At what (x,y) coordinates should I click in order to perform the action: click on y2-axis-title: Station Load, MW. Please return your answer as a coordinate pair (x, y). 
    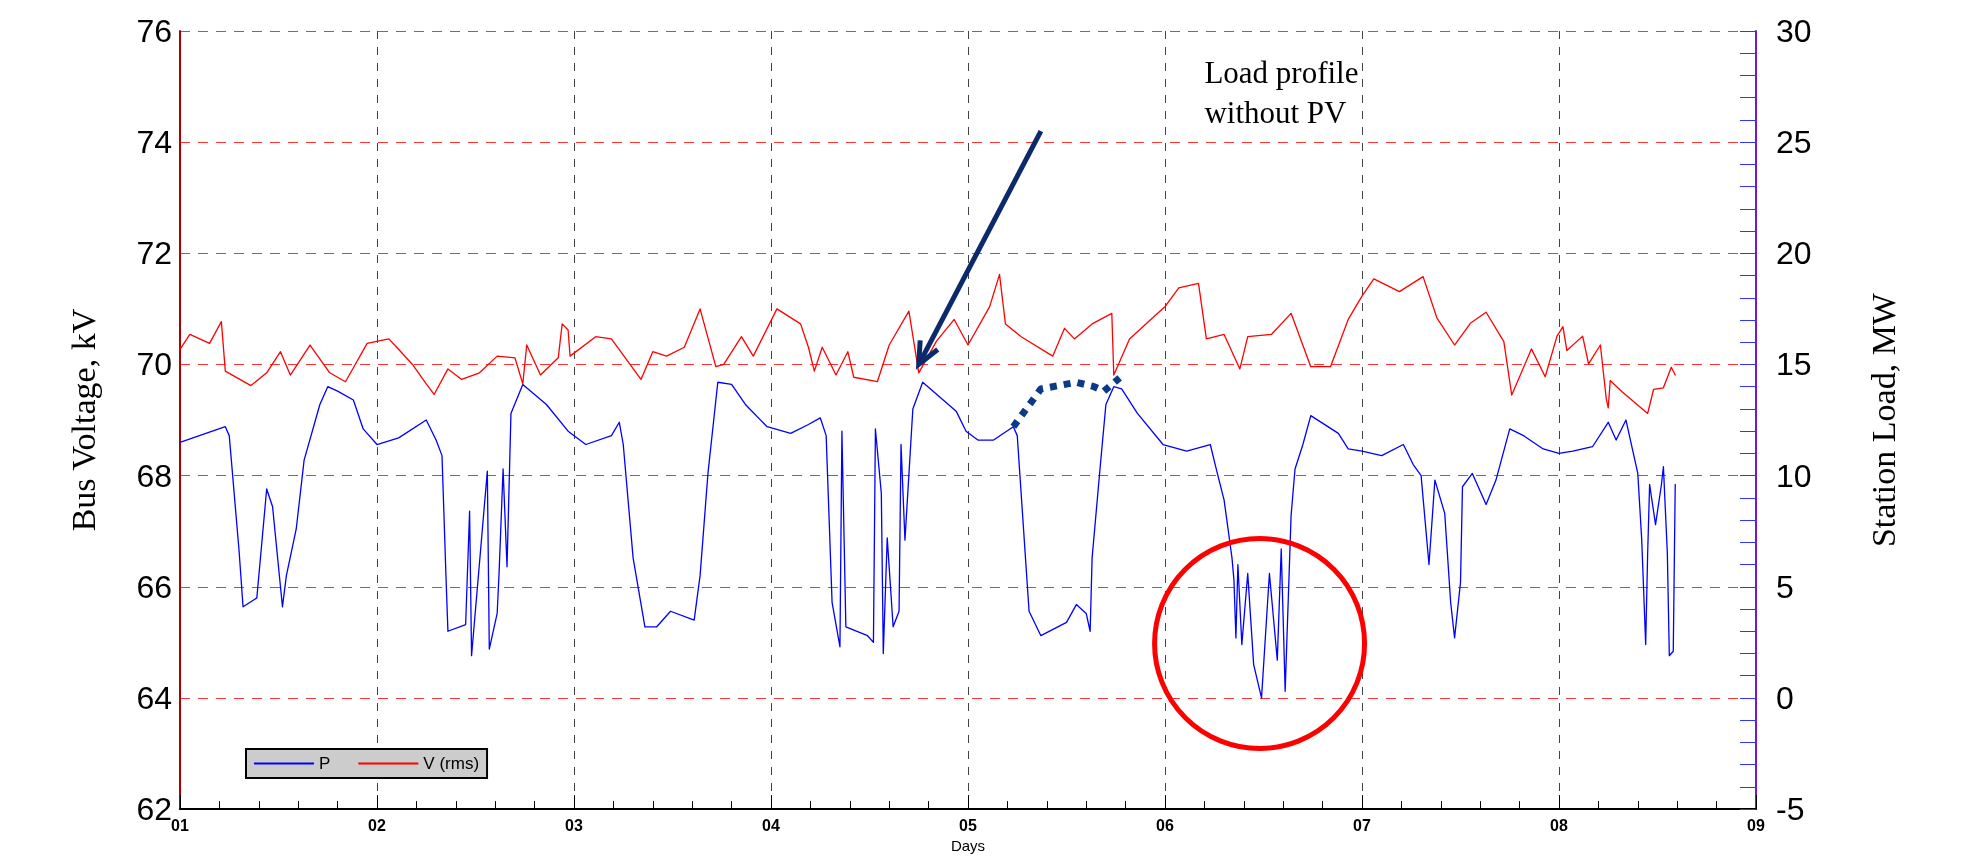
    Looking at the image, I should click on (1883, 420).